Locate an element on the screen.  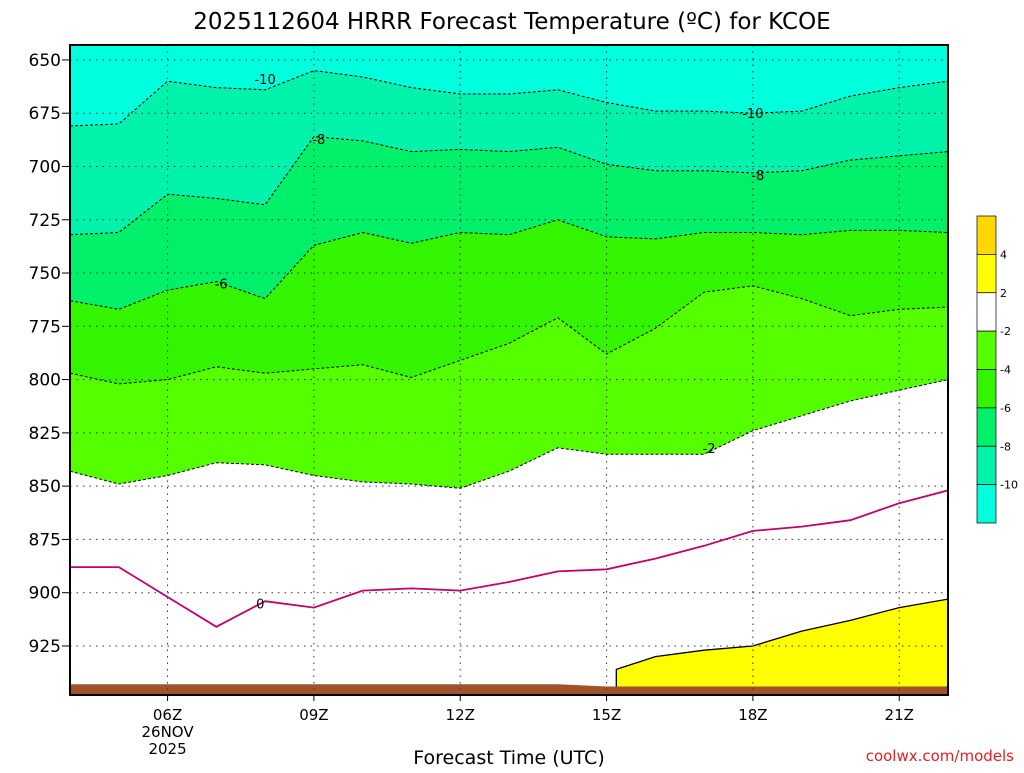
x-tick-label: 12Z is located at coordinates (460, 715).